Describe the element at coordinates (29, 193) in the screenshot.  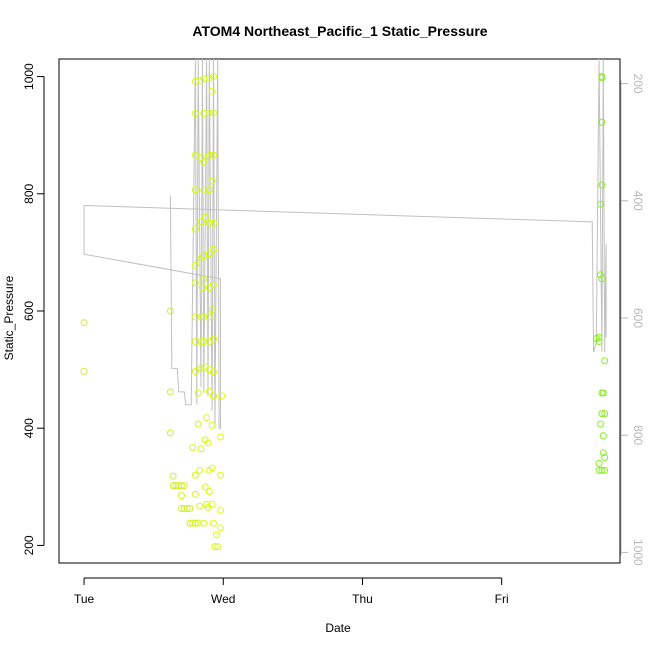
I see `y-tick-label: 800` at that location.